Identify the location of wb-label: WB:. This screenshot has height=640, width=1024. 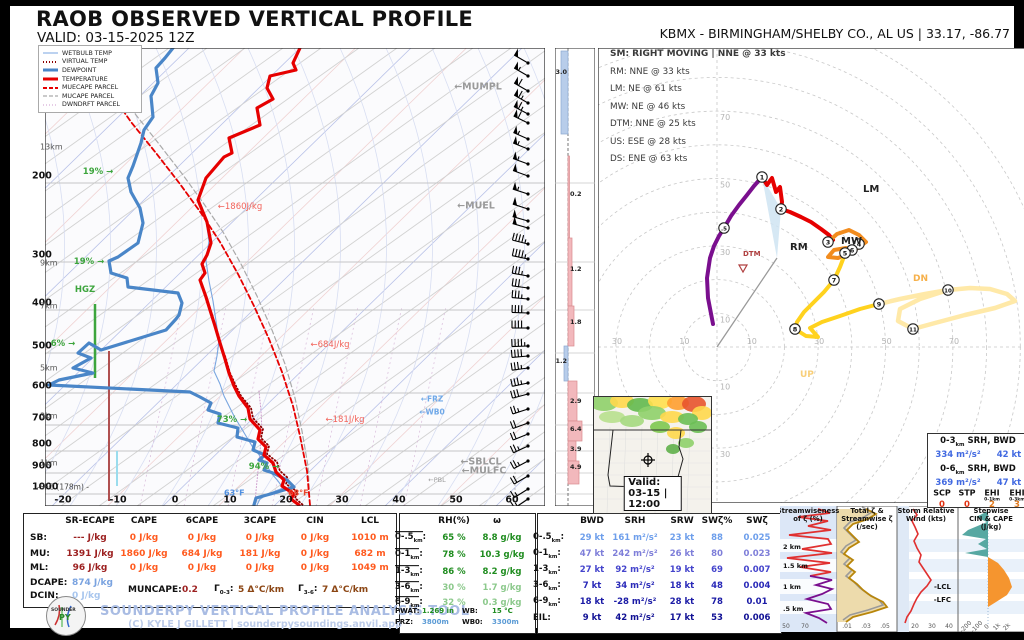
(470, 611).